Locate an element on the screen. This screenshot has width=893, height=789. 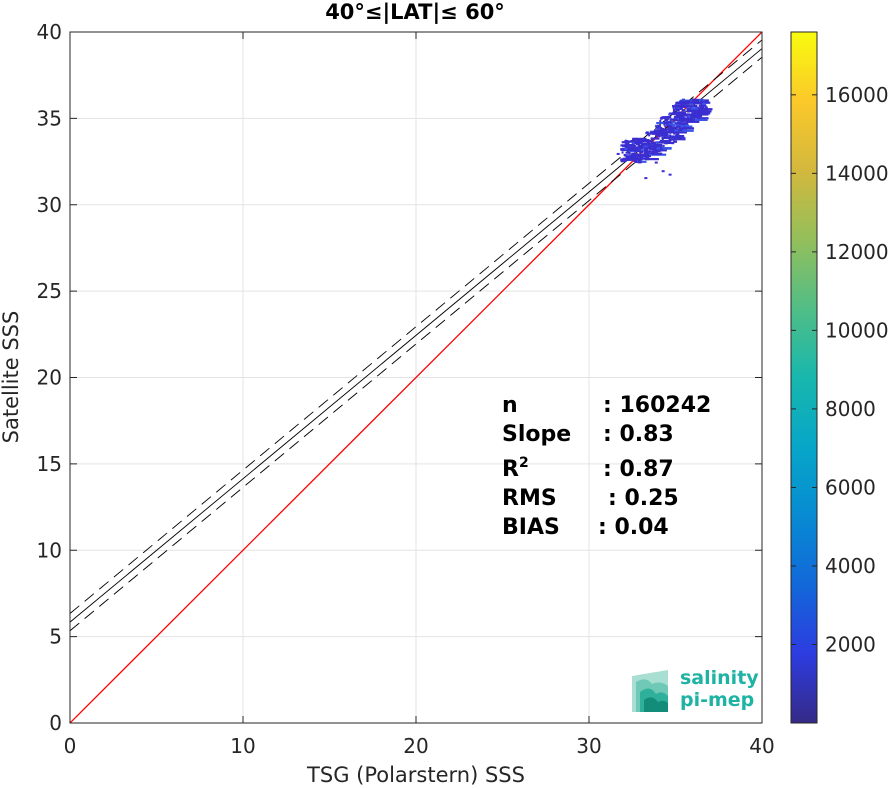
y-tick-label: 40 is located at coordinates (49, 32).